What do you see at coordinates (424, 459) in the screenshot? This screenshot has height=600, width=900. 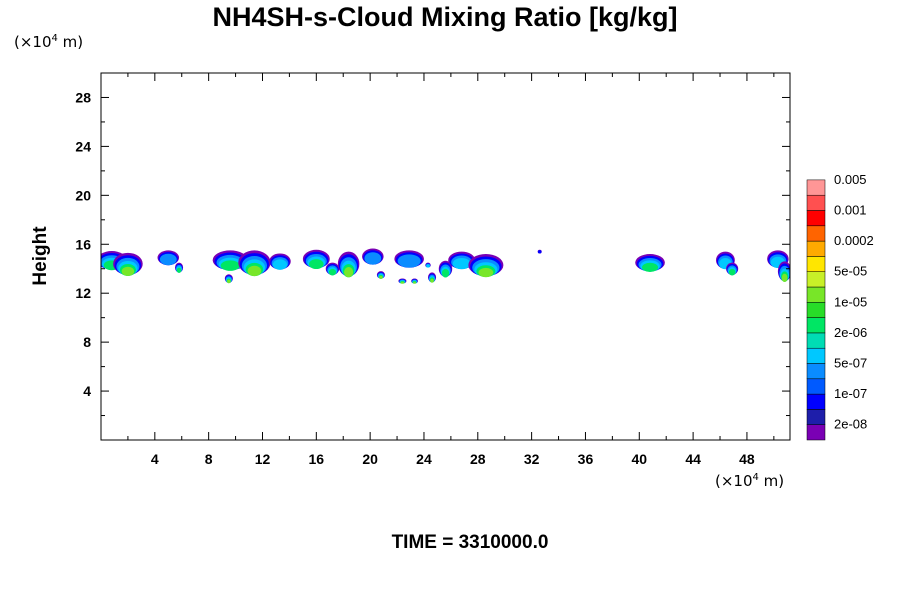 I see `x-tick-label: 24` at bounding box center [424, 459].